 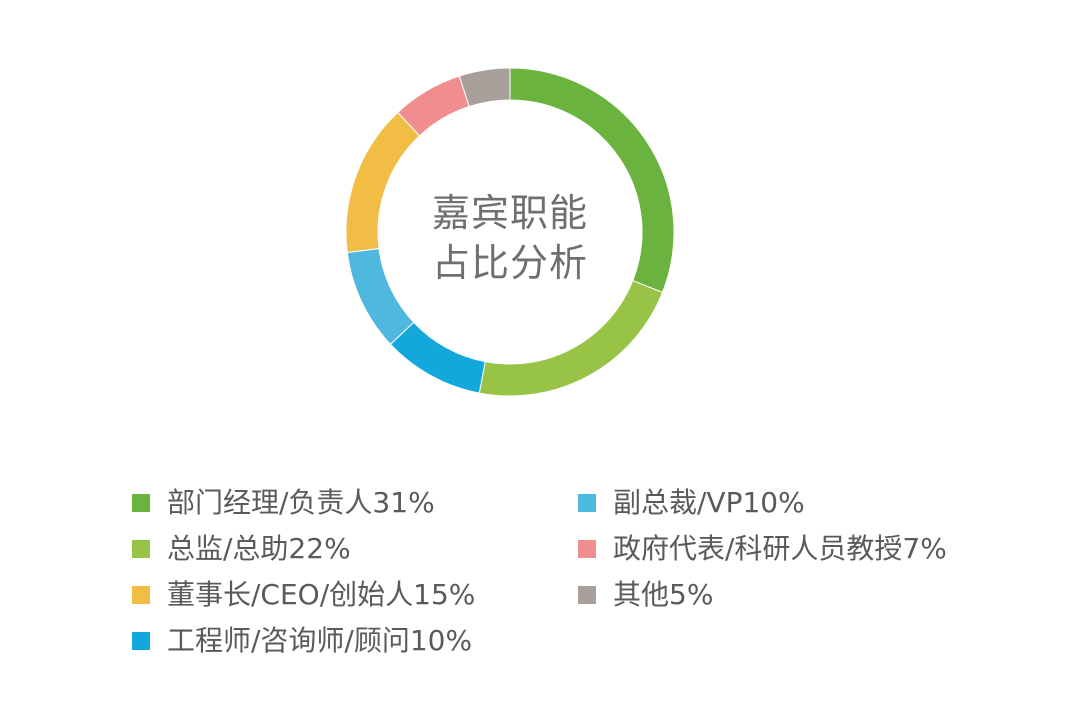 I want to click on legend-label: 工程师/咨询师/顾问10%, so click(x=320, y=640).